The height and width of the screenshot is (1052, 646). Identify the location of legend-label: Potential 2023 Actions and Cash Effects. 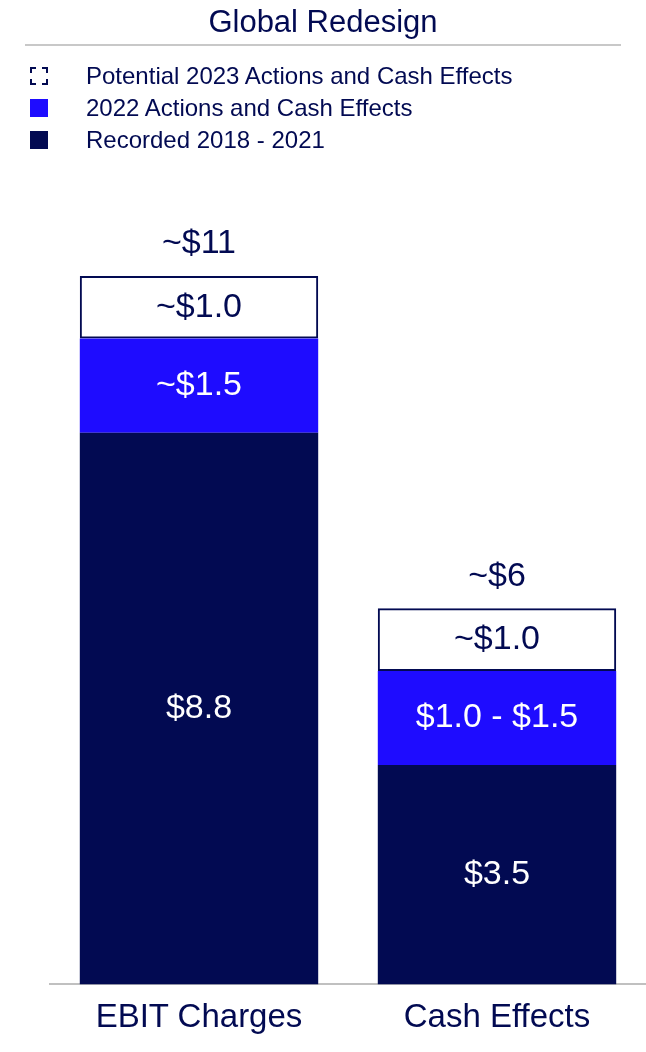
(299, 76).